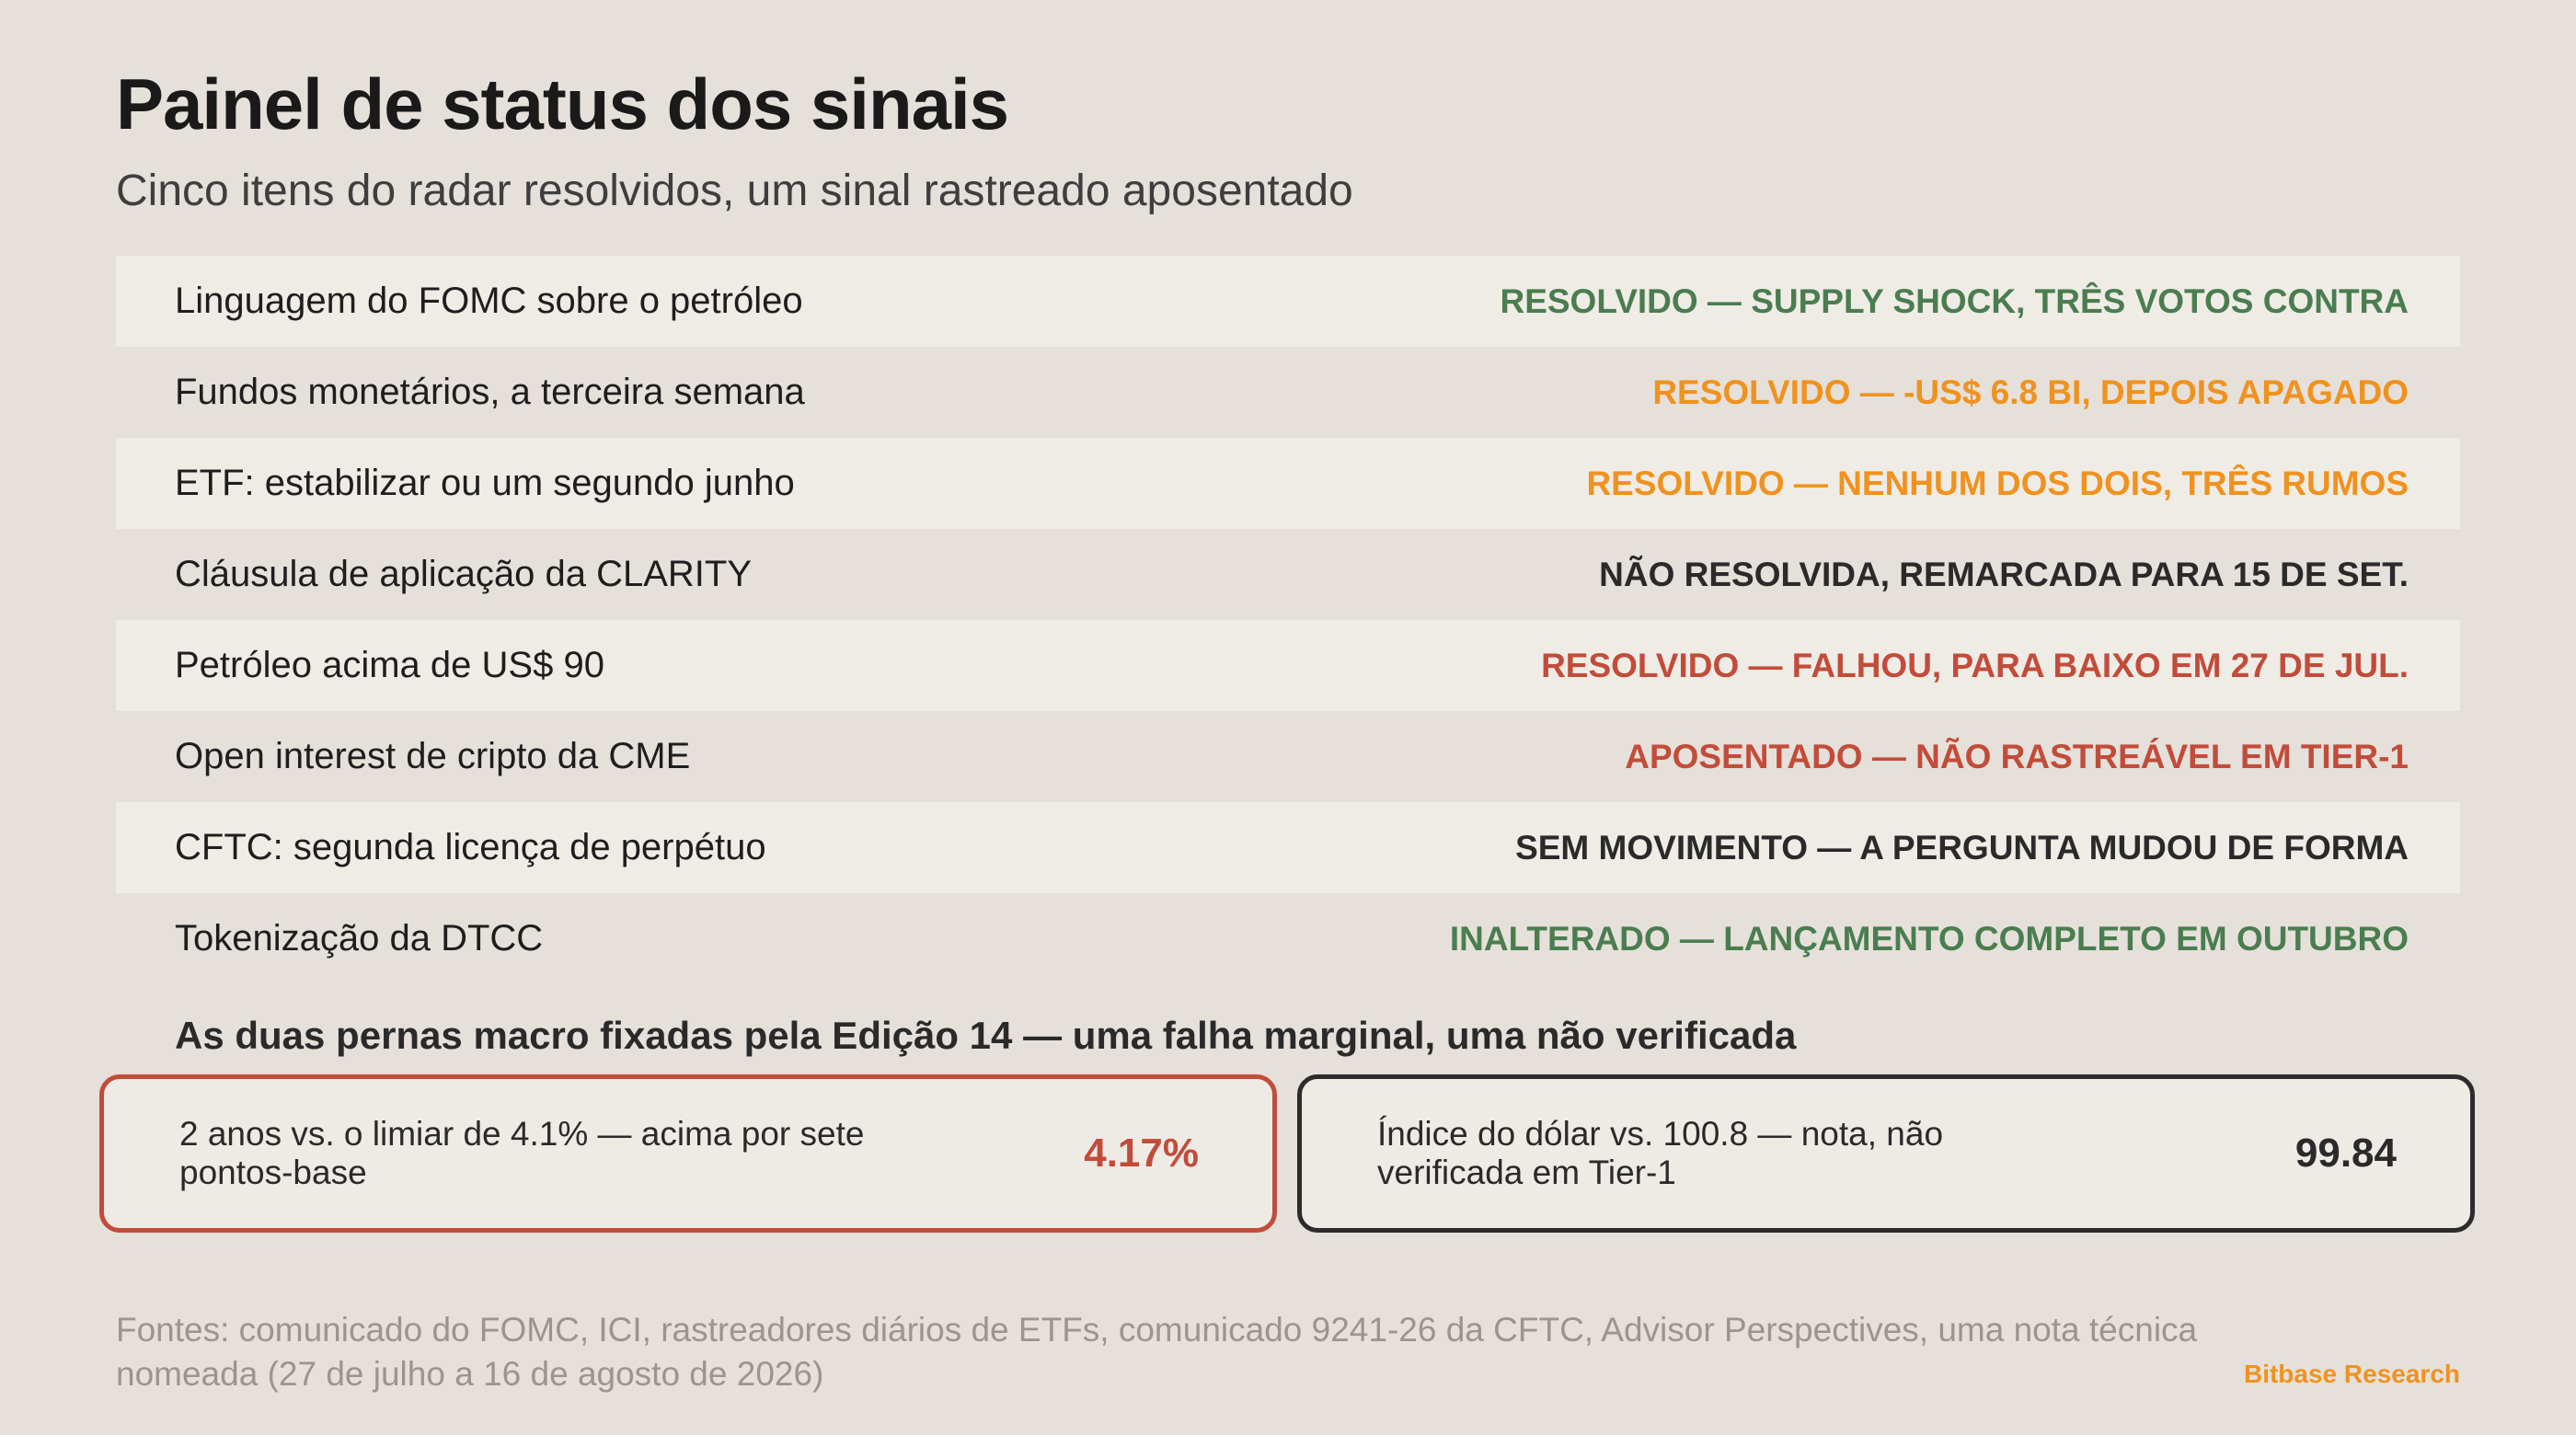  What do you see at coordinates (490, 392) in the screenshot?
I see `item-label: Fundos monetários, a terceira semana` at bounding box center [490, 392].